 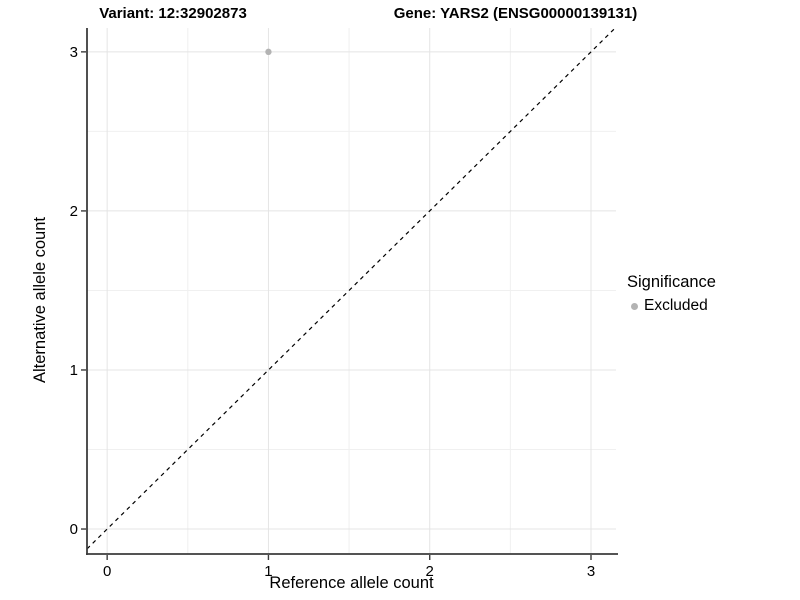 What do you see at coordinates (676, 305) in the screenshot?
I see `legend-item-label: Excluded` at bounding box center [676, 305].